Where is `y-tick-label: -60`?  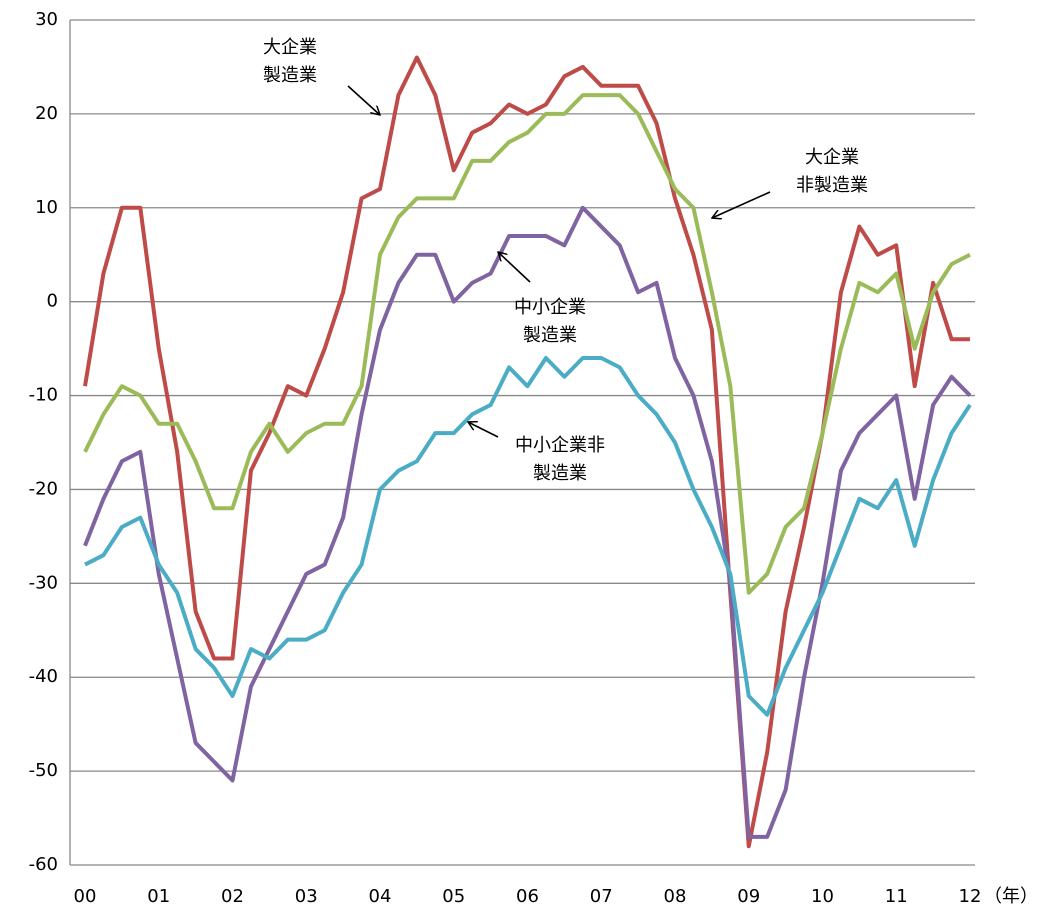
y-tick-label: -60 is located at coordinates (43, 864).